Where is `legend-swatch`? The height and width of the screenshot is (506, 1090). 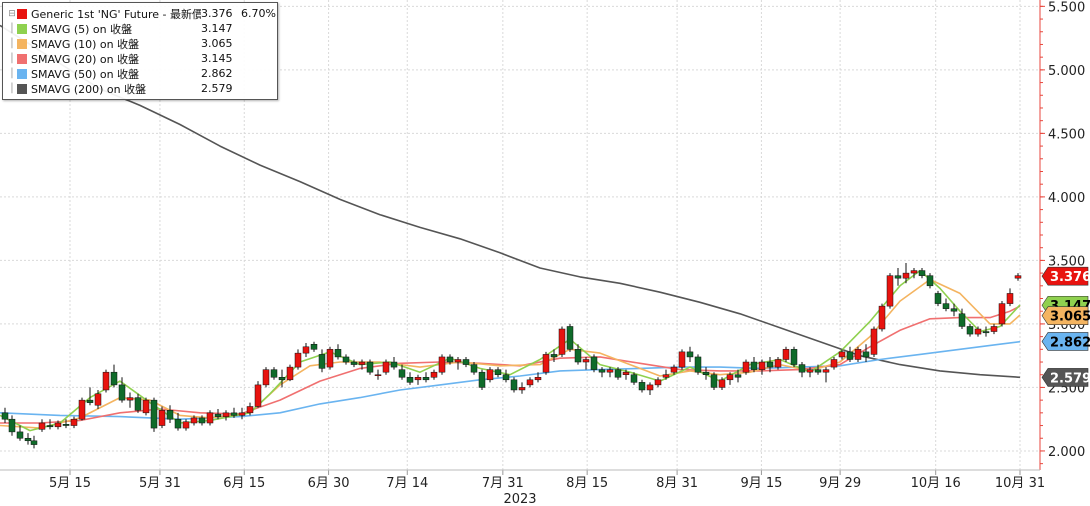 legend-swatch is located at coordinates (22, 73).